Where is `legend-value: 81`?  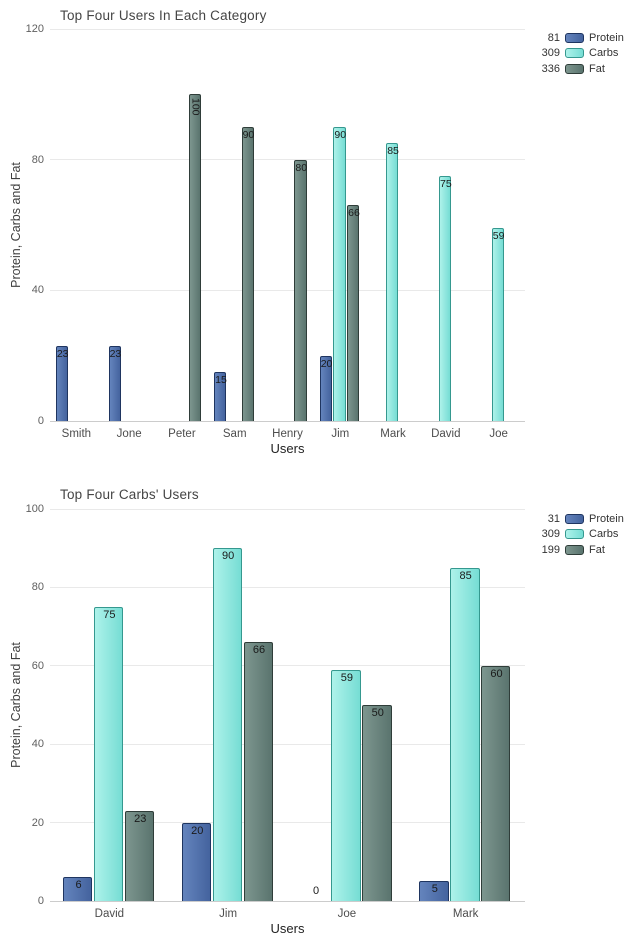
legend-value: 81 is located at coordinates (553, 37).